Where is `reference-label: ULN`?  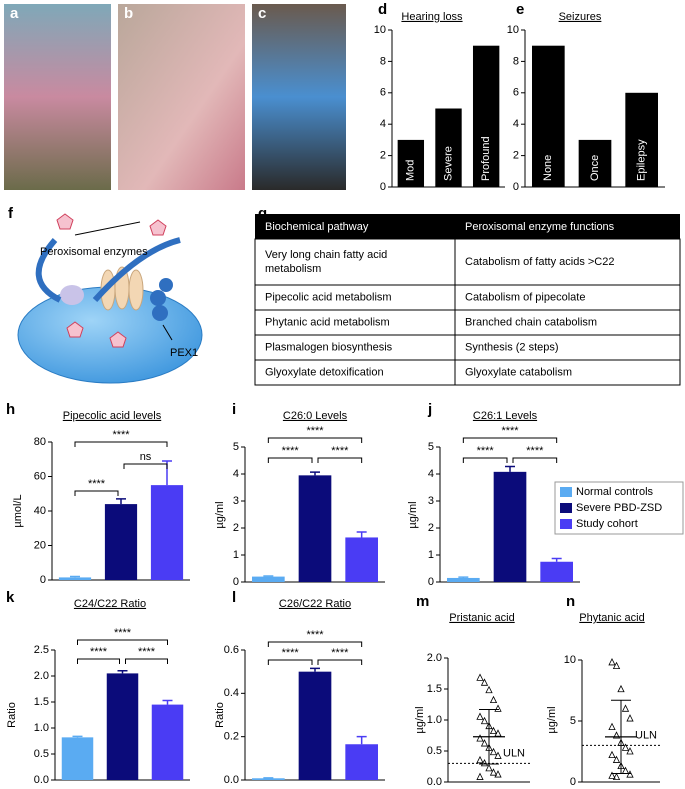
reference-label: ULN is located at coordinates (514, 753).